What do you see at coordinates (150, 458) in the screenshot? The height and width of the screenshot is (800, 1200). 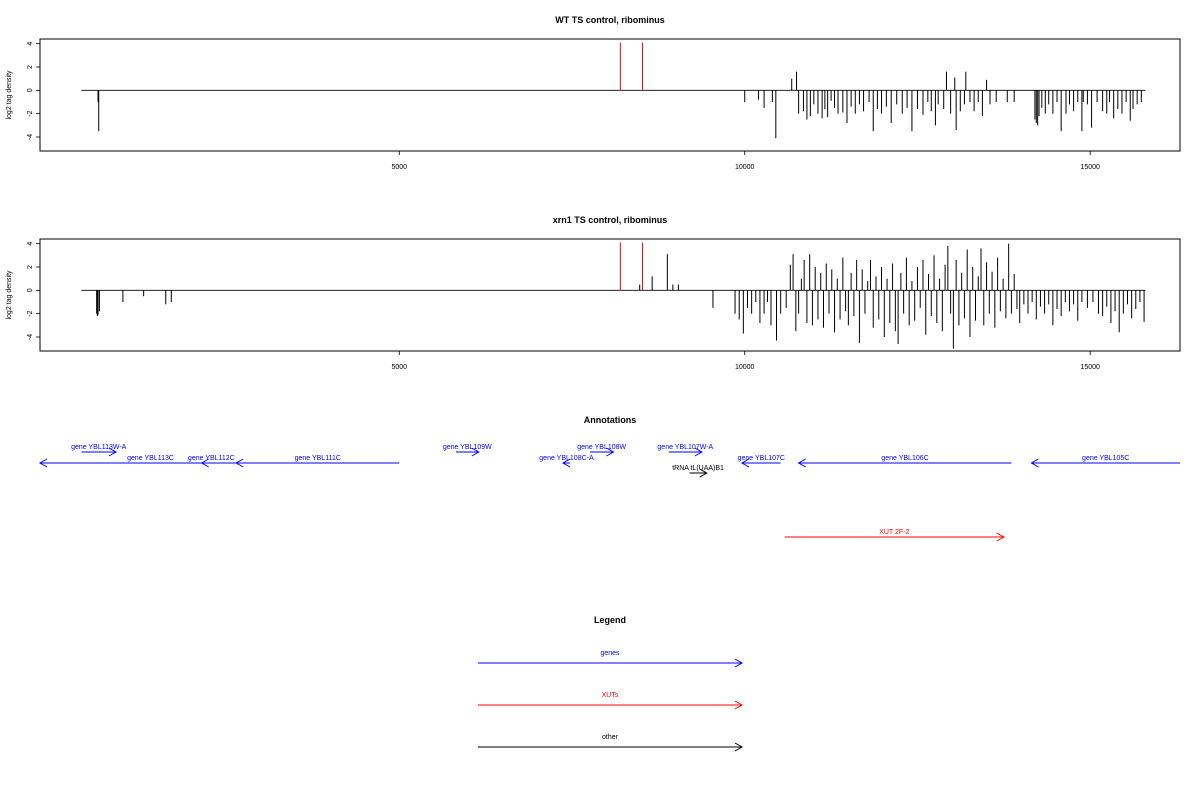 I see `feature-label: gene YBL113C` at bounding box center [150, 458].